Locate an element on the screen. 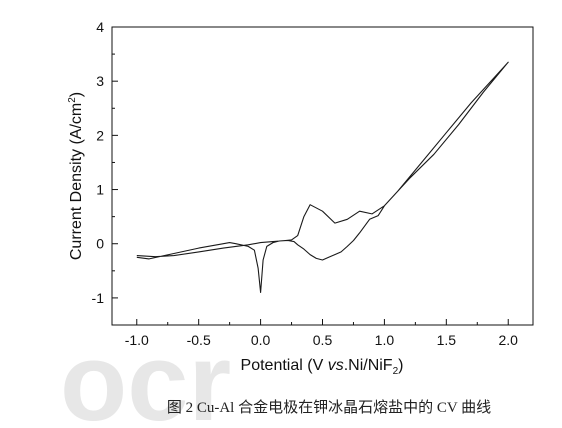  y-tick-label: 1 is located at coordinates (100, 190).